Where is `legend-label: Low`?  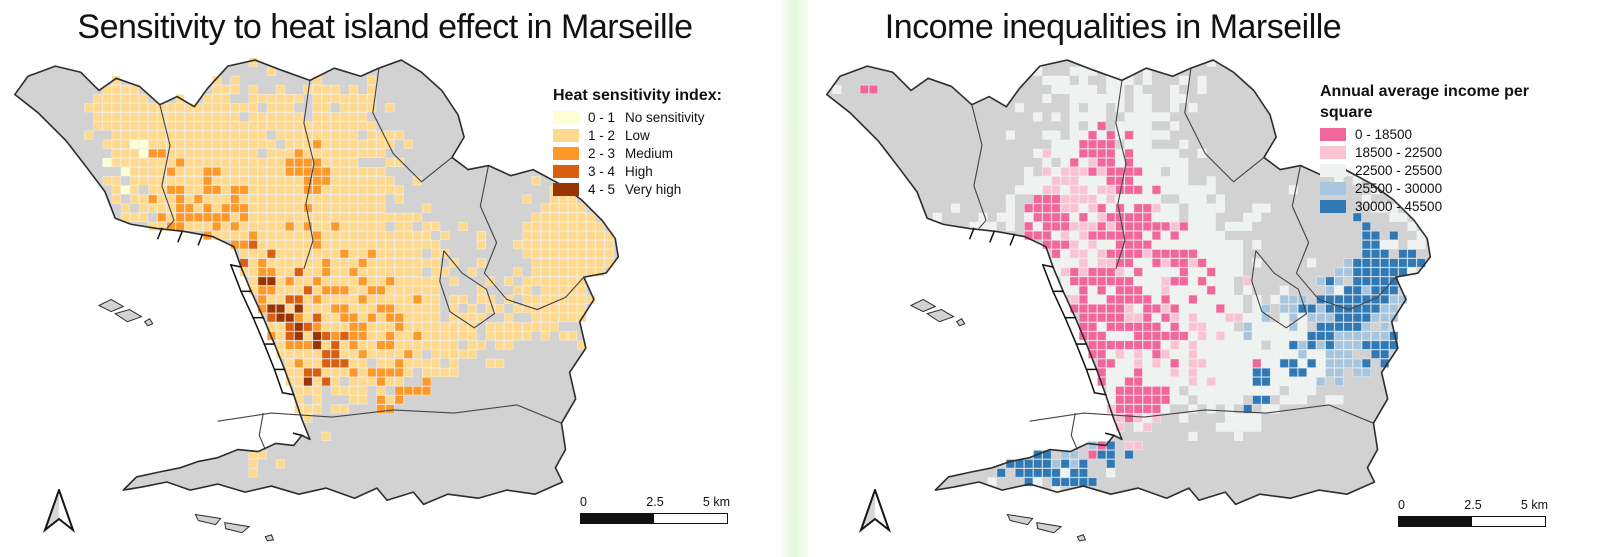 legend-label: Low is located at coordinates (637, 136).